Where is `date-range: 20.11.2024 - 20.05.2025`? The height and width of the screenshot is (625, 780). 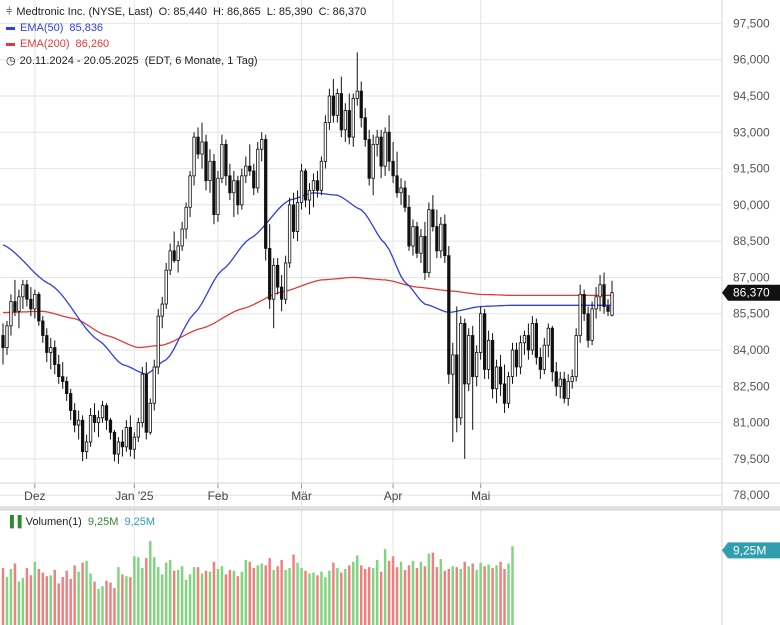 date-range: 20.11.2024 - 20.05.2025 is located at coordinates (79, 61).